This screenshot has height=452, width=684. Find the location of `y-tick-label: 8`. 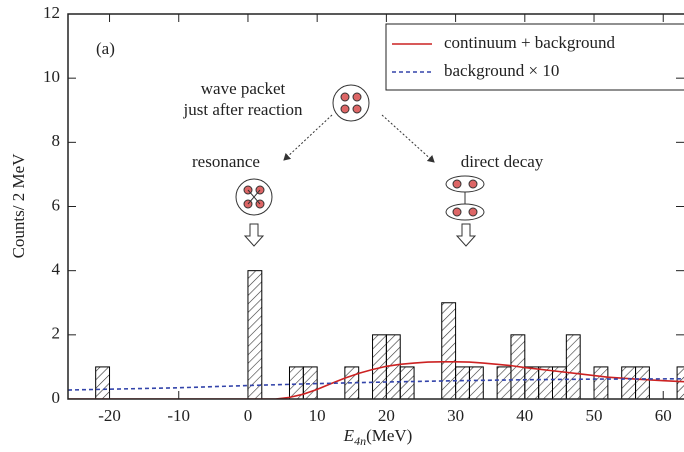

y-tick-label: 8 is located at coordinates (56, 140).